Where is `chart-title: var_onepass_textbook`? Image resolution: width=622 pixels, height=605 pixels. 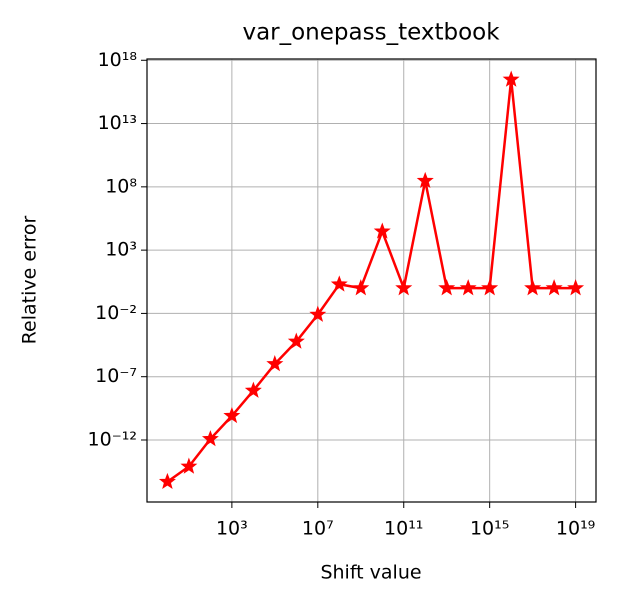
chart-title: var_onepass_textbook is located at coordinates (371, 33).